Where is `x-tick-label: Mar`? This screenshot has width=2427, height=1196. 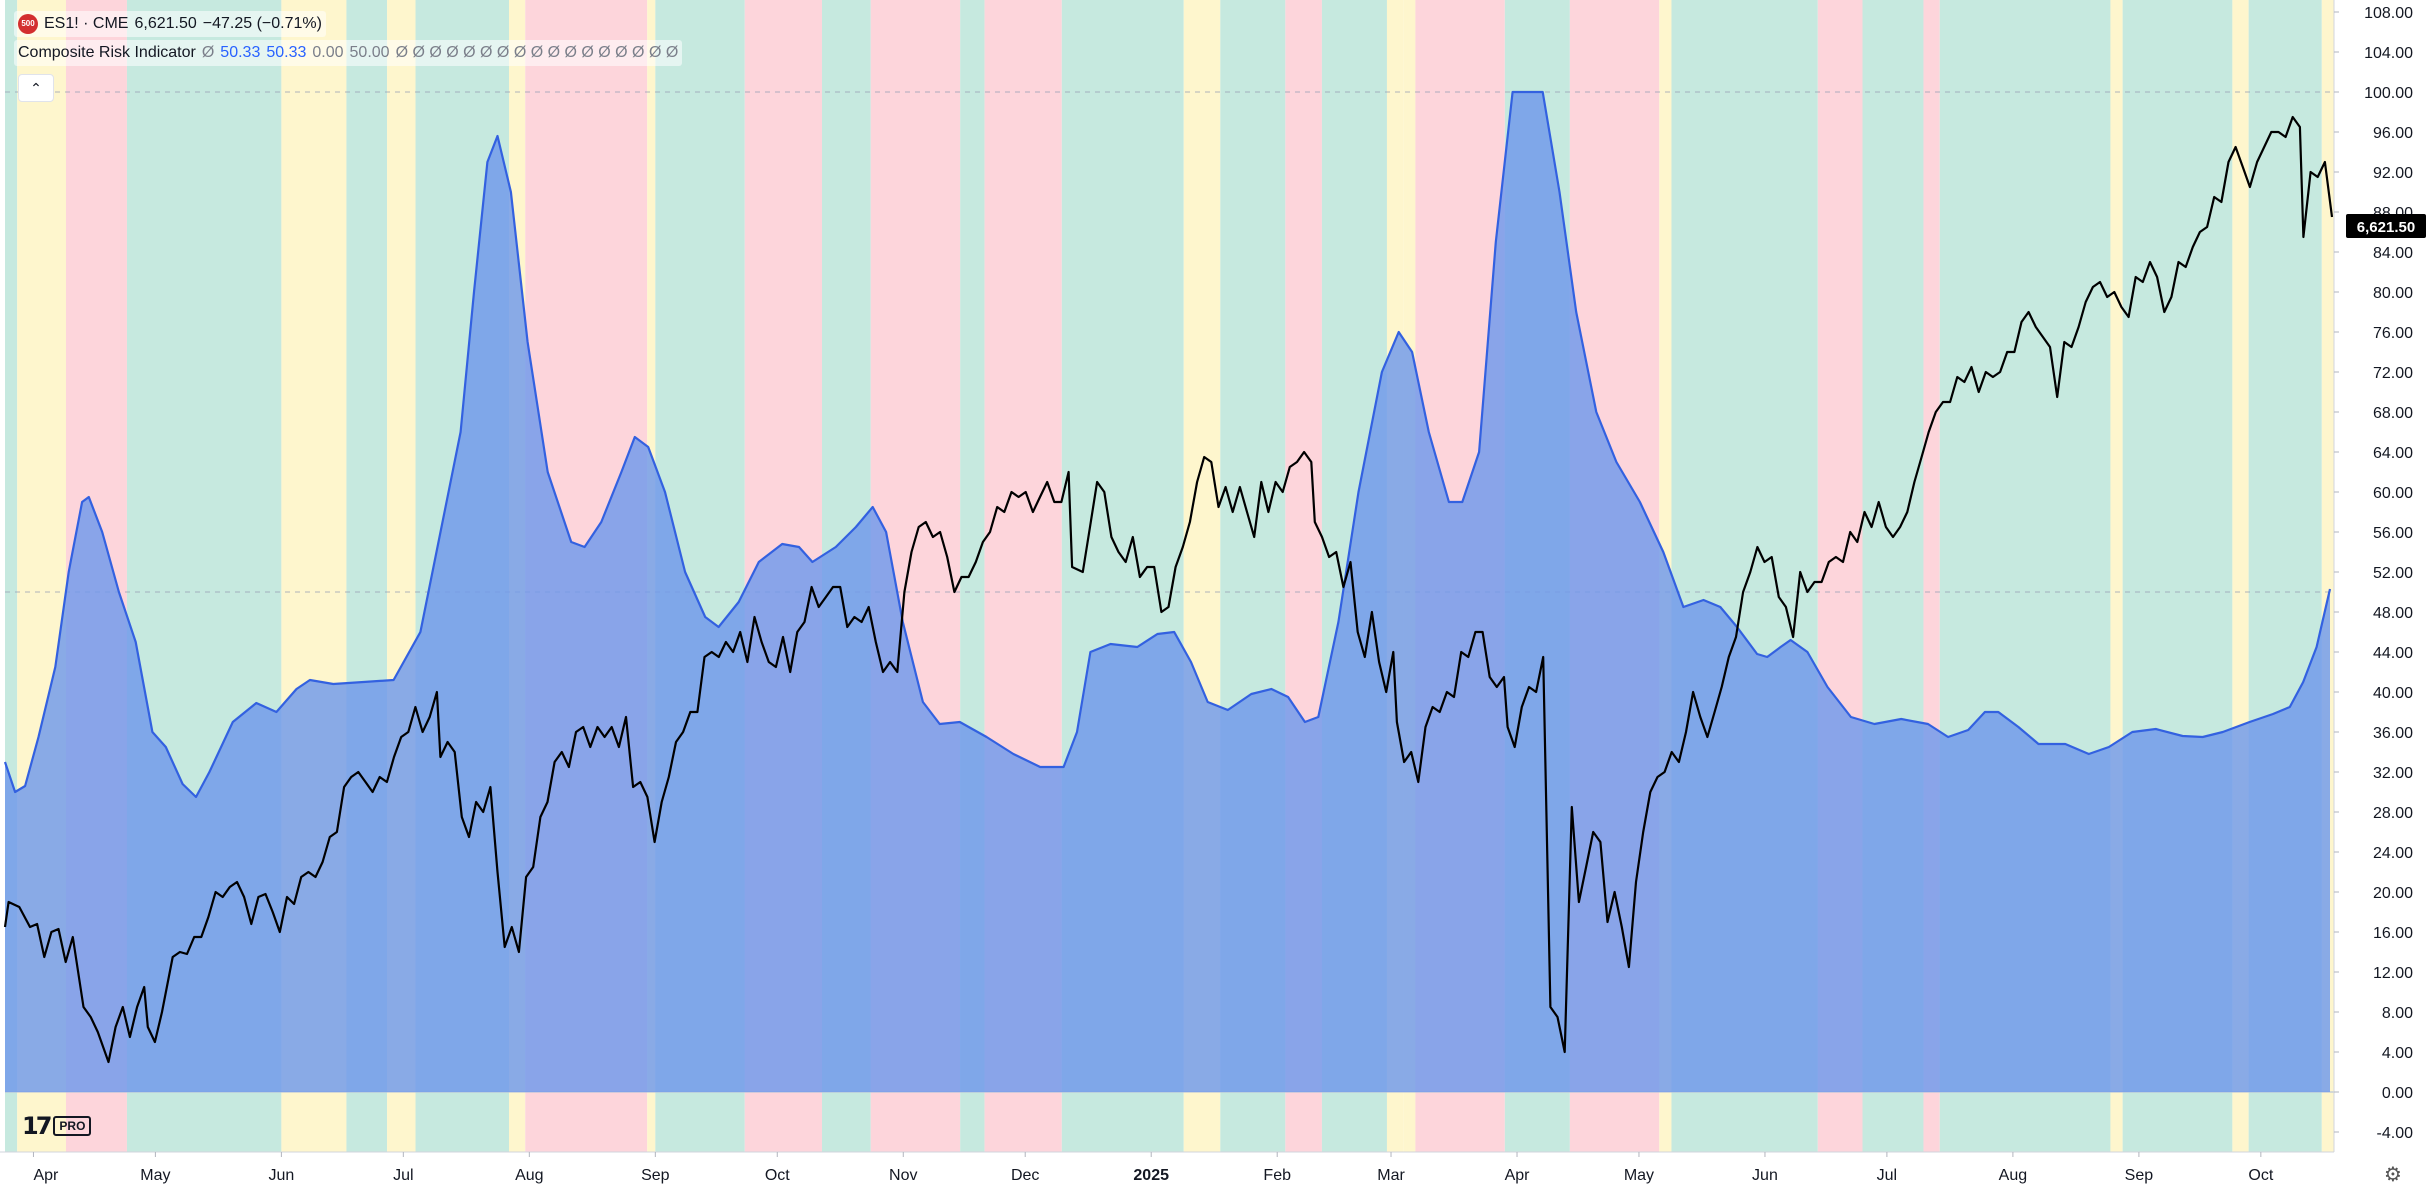
x-tick-label: Mar is located at coordinates (1391, 1175).